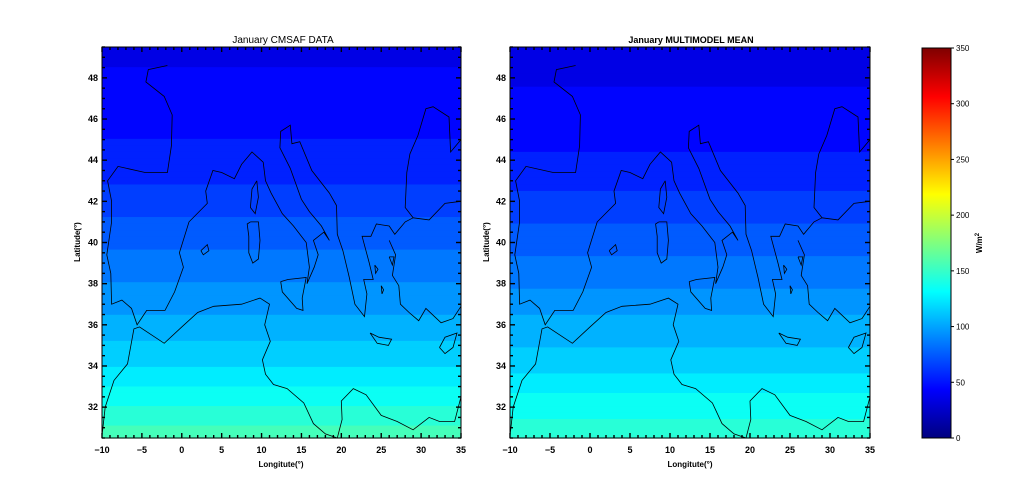 The width and height of the screenshot is (1025, 488). I want to click on y-tick-label: 36, so click(501, 325).